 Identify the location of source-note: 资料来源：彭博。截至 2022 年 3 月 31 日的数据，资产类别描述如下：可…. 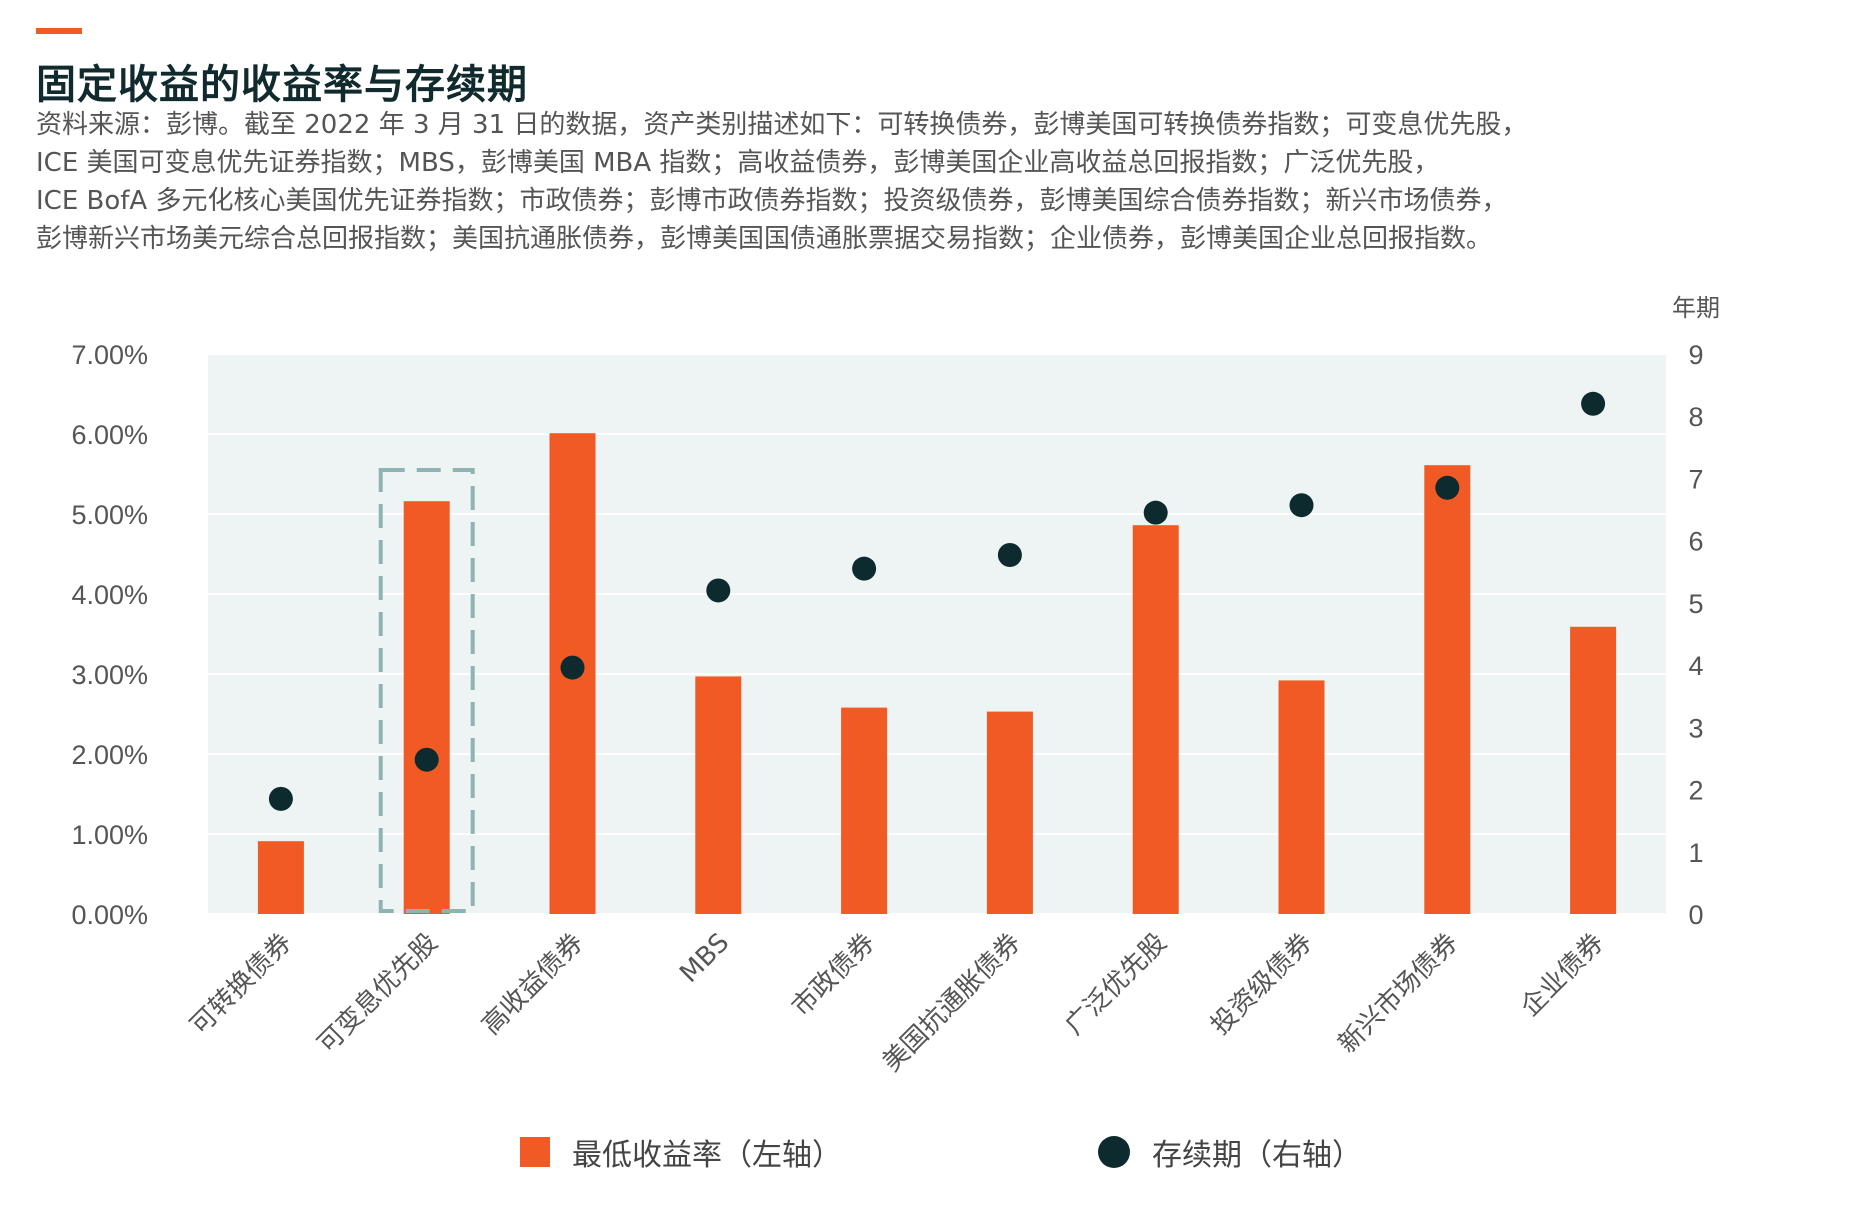
(946, 182).